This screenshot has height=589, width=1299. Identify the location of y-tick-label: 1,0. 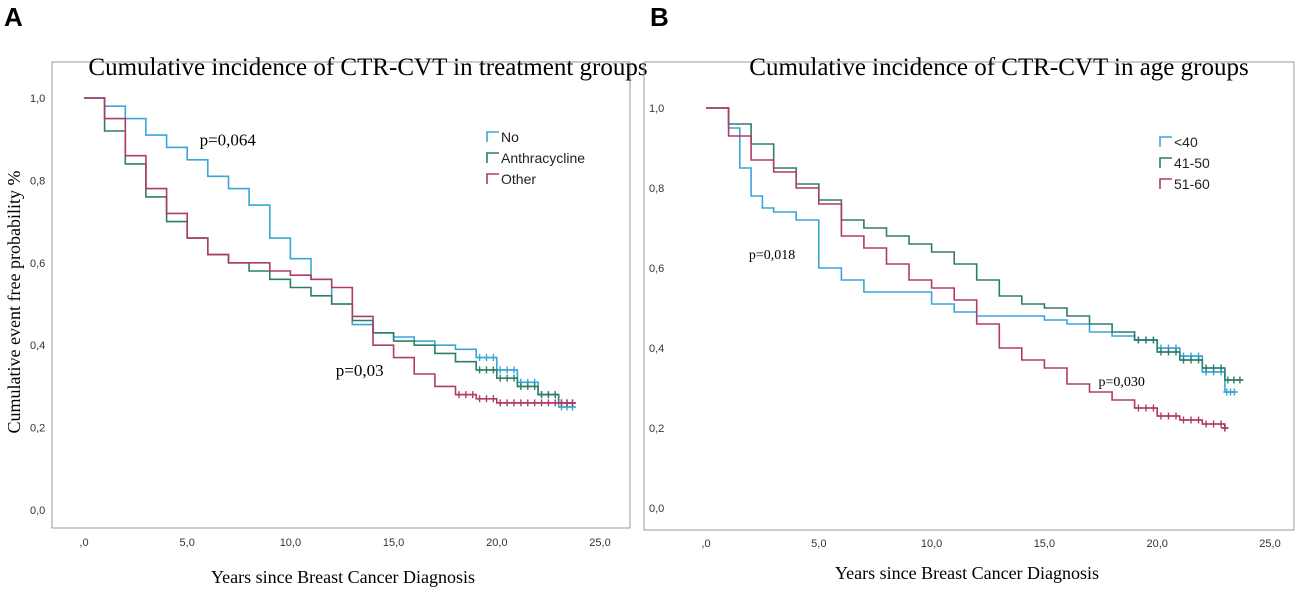
(656, 109).